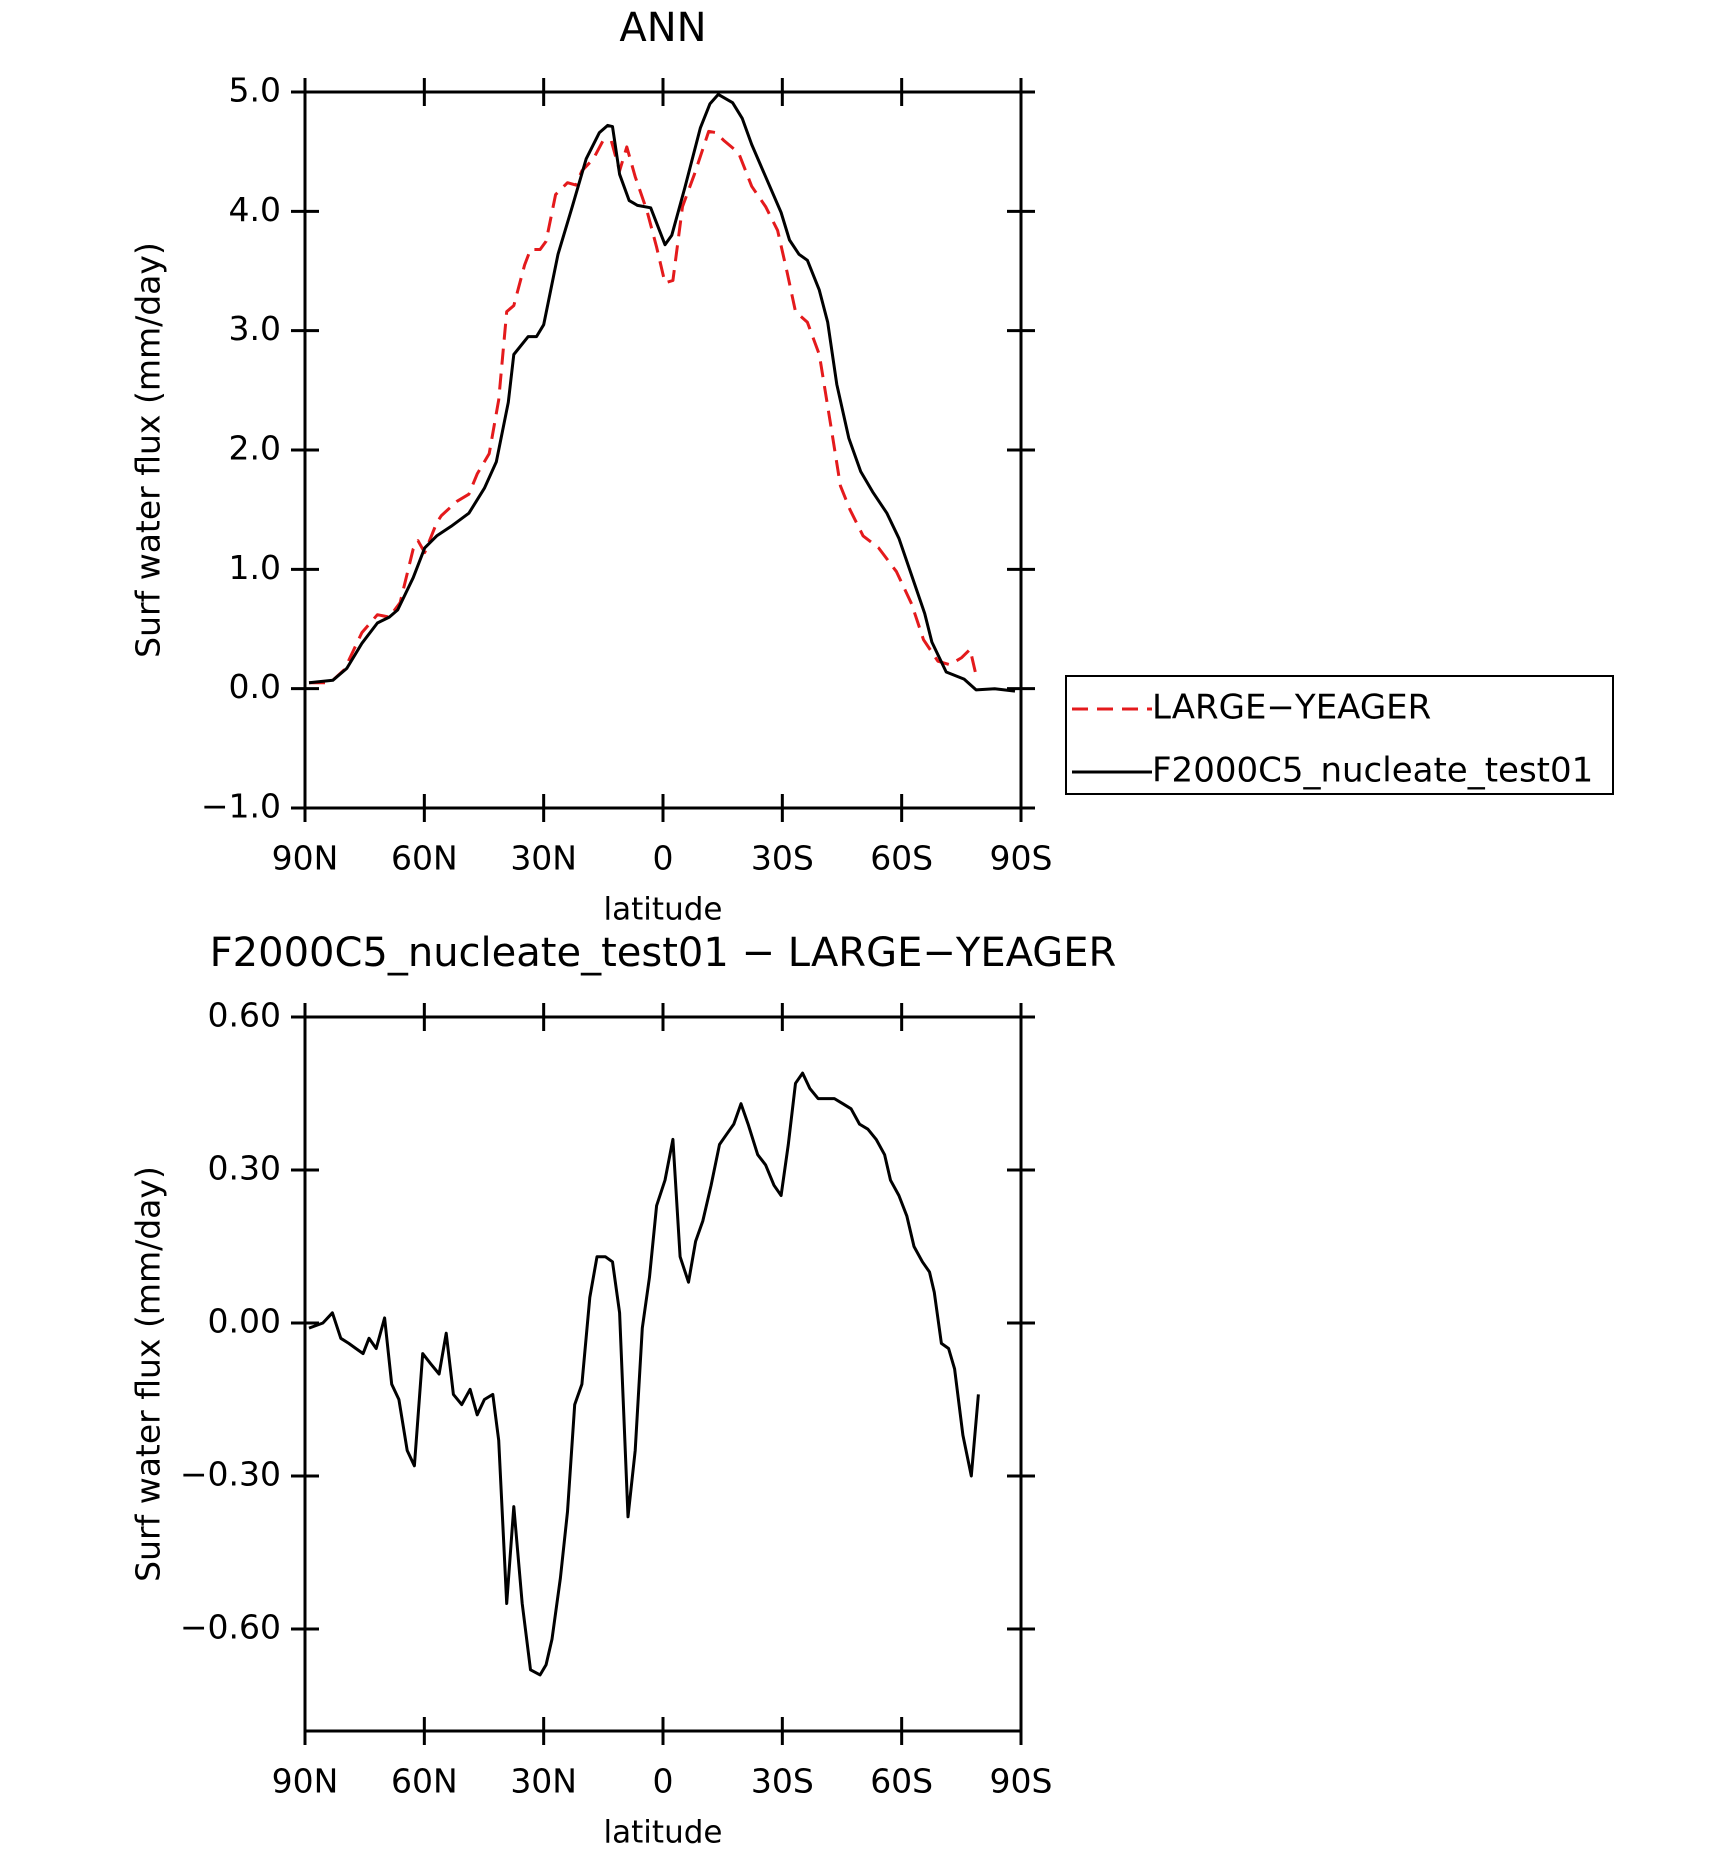 Image resolution: width=1710 pixels, height=1854 pixels. Describe the element at coordinates (244, 1015) in the screenshot. I see `y-tick-label: 0.60` at that location.